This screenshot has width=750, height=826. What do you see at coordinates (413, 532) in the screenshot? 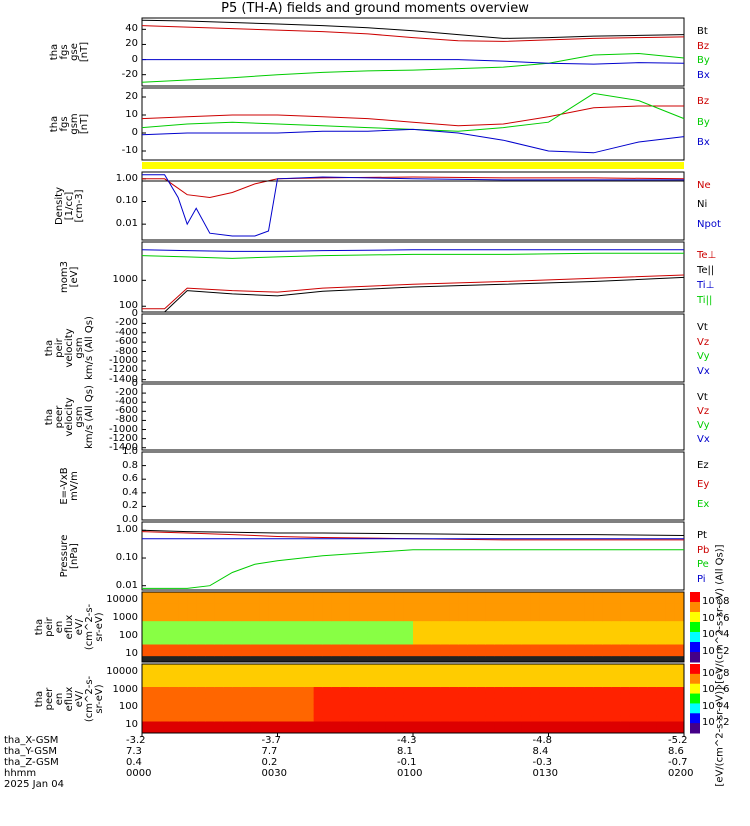
I see `series-line-Pt` at bounding box center [413, 532].